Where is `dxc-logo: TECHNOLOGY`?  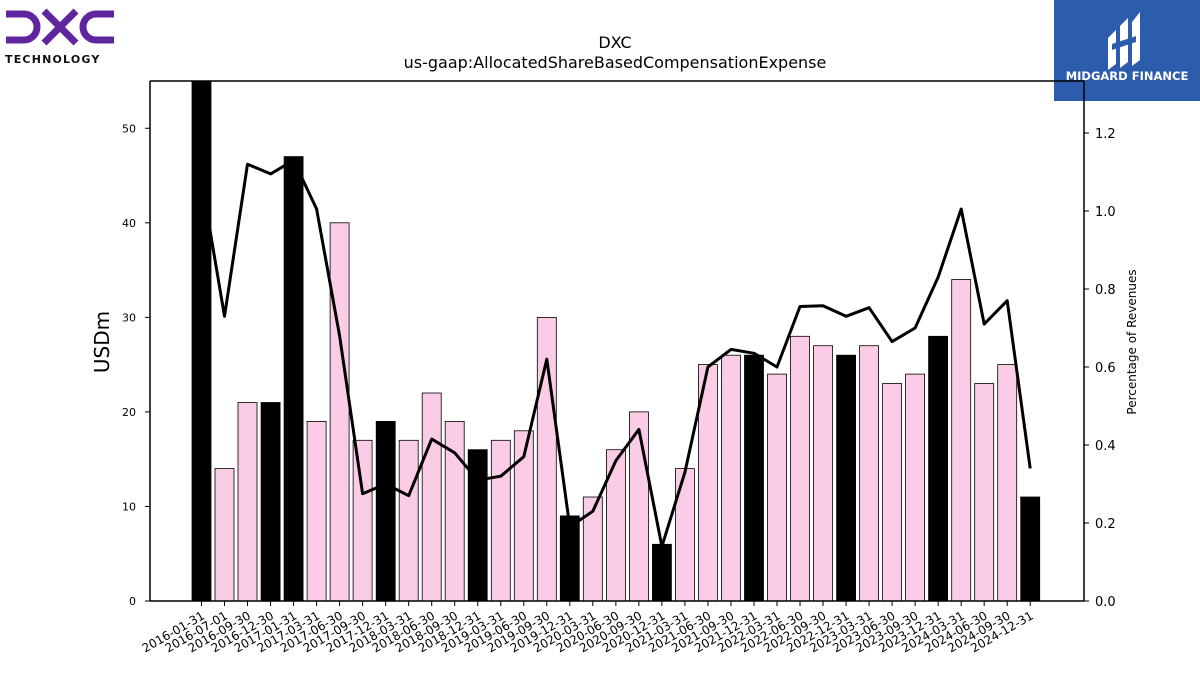
dxc-logo: TECHNOLOGY is located at coordinates (60, 36).